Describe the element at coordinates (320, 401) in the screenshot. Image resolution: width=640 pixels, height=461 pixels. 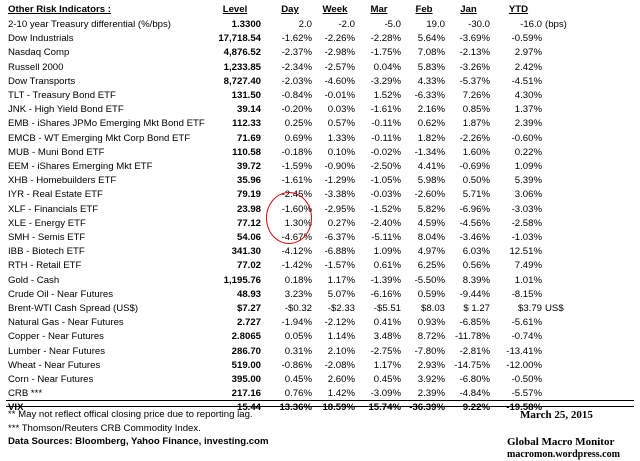
I see `vix-divider` at that location.